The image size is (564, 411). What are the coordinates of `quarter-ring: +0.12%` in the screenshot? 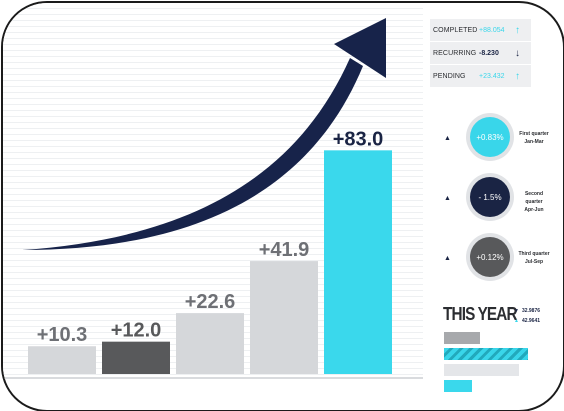 It's located at (490, 257).